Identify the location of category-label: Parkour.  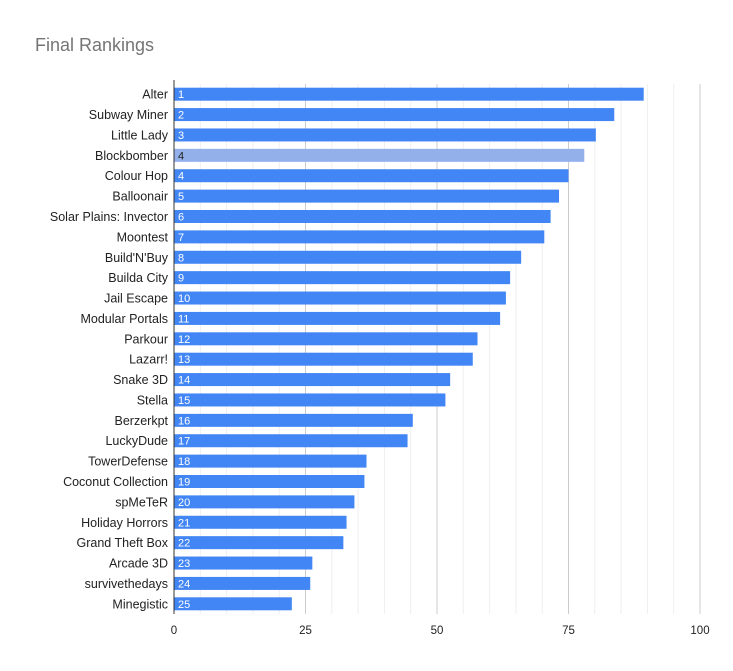
(146, 339).